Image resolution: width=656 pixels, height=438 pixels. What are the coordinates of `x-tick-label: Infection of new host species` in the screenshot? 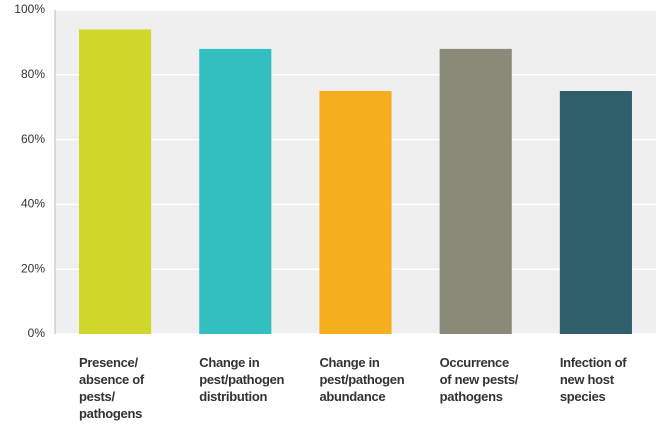 It's located at (593, 379).